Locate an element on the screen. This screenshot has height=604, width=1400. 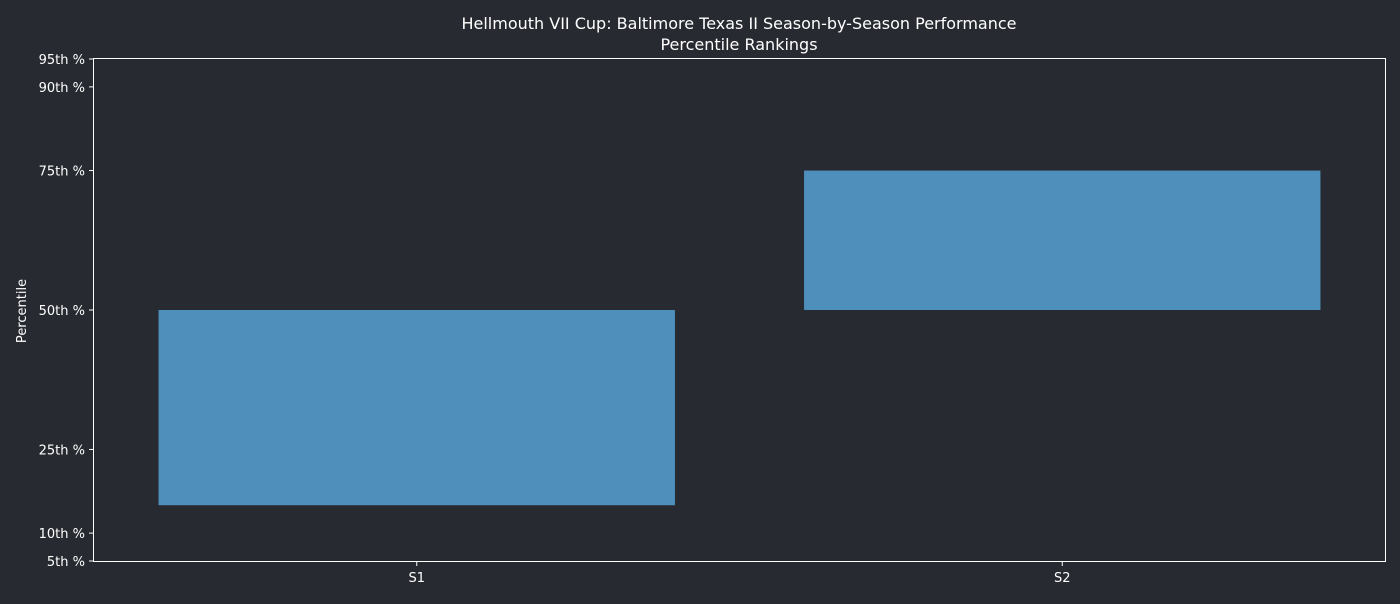
y-tick-label: 5th % is located at coordinates (66, 562).